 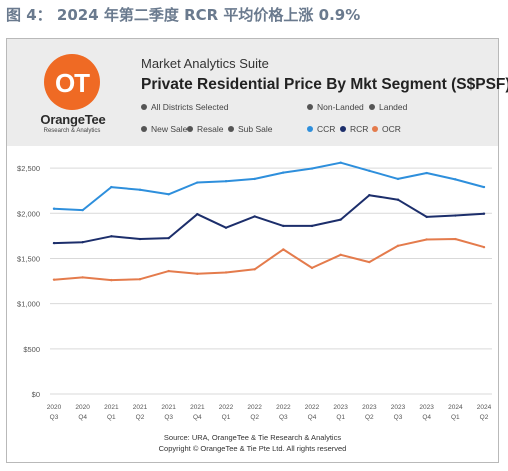 I want to click on y-tick-label: $0, so click(x=36, y=394).